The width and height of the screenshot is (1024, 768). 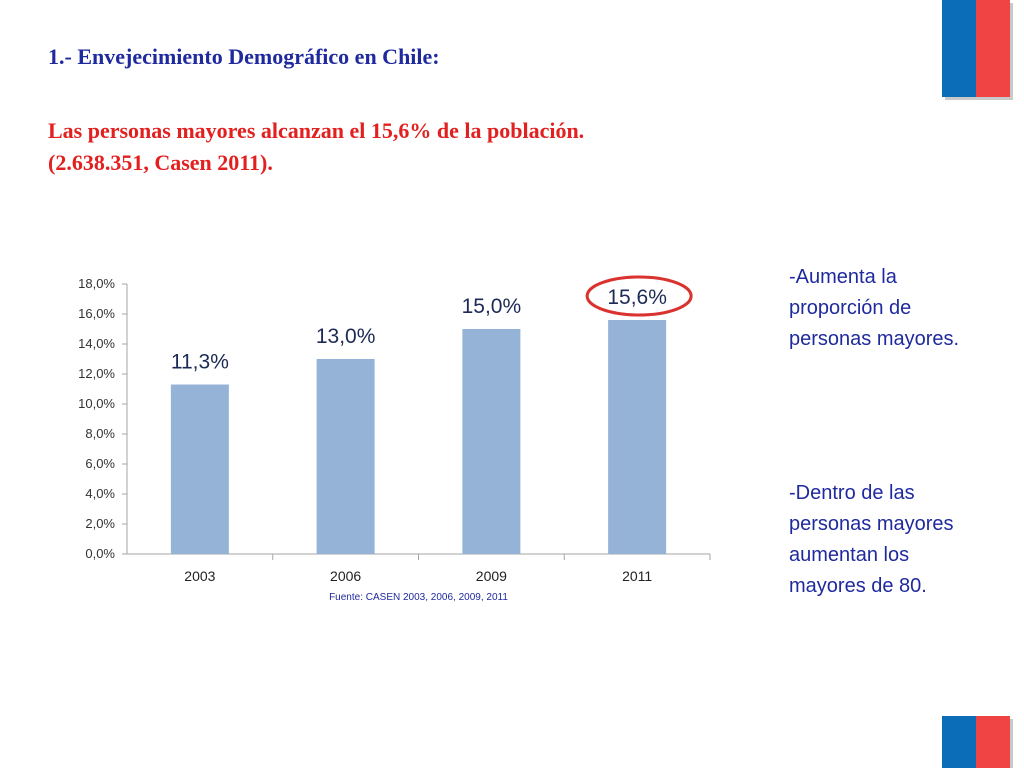 What do you see at coordinates (199, 469) in the screenshot?
I see `bar-2003` at bounding box center [199, 469].